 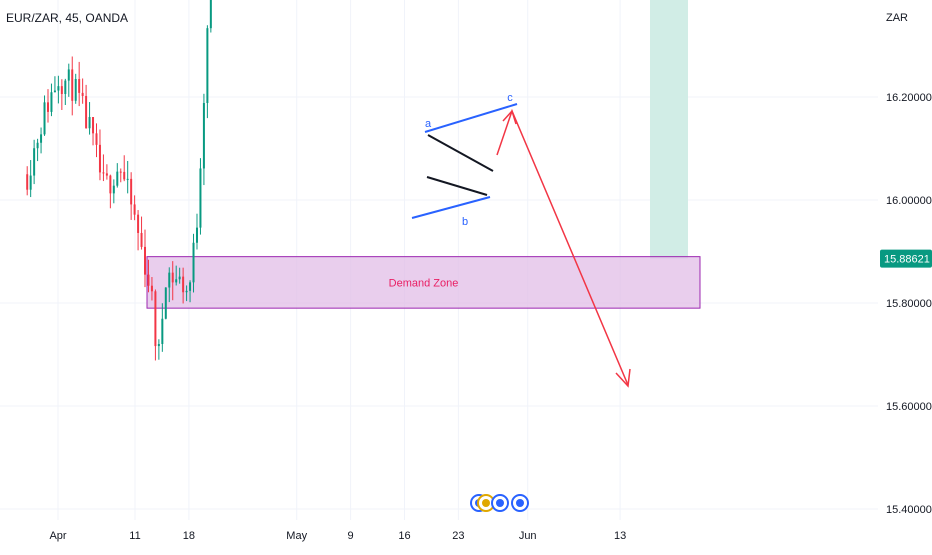 I want to click on chart-title: EUR/ZAR, 45, OANDA, so click(x=67, y=18).